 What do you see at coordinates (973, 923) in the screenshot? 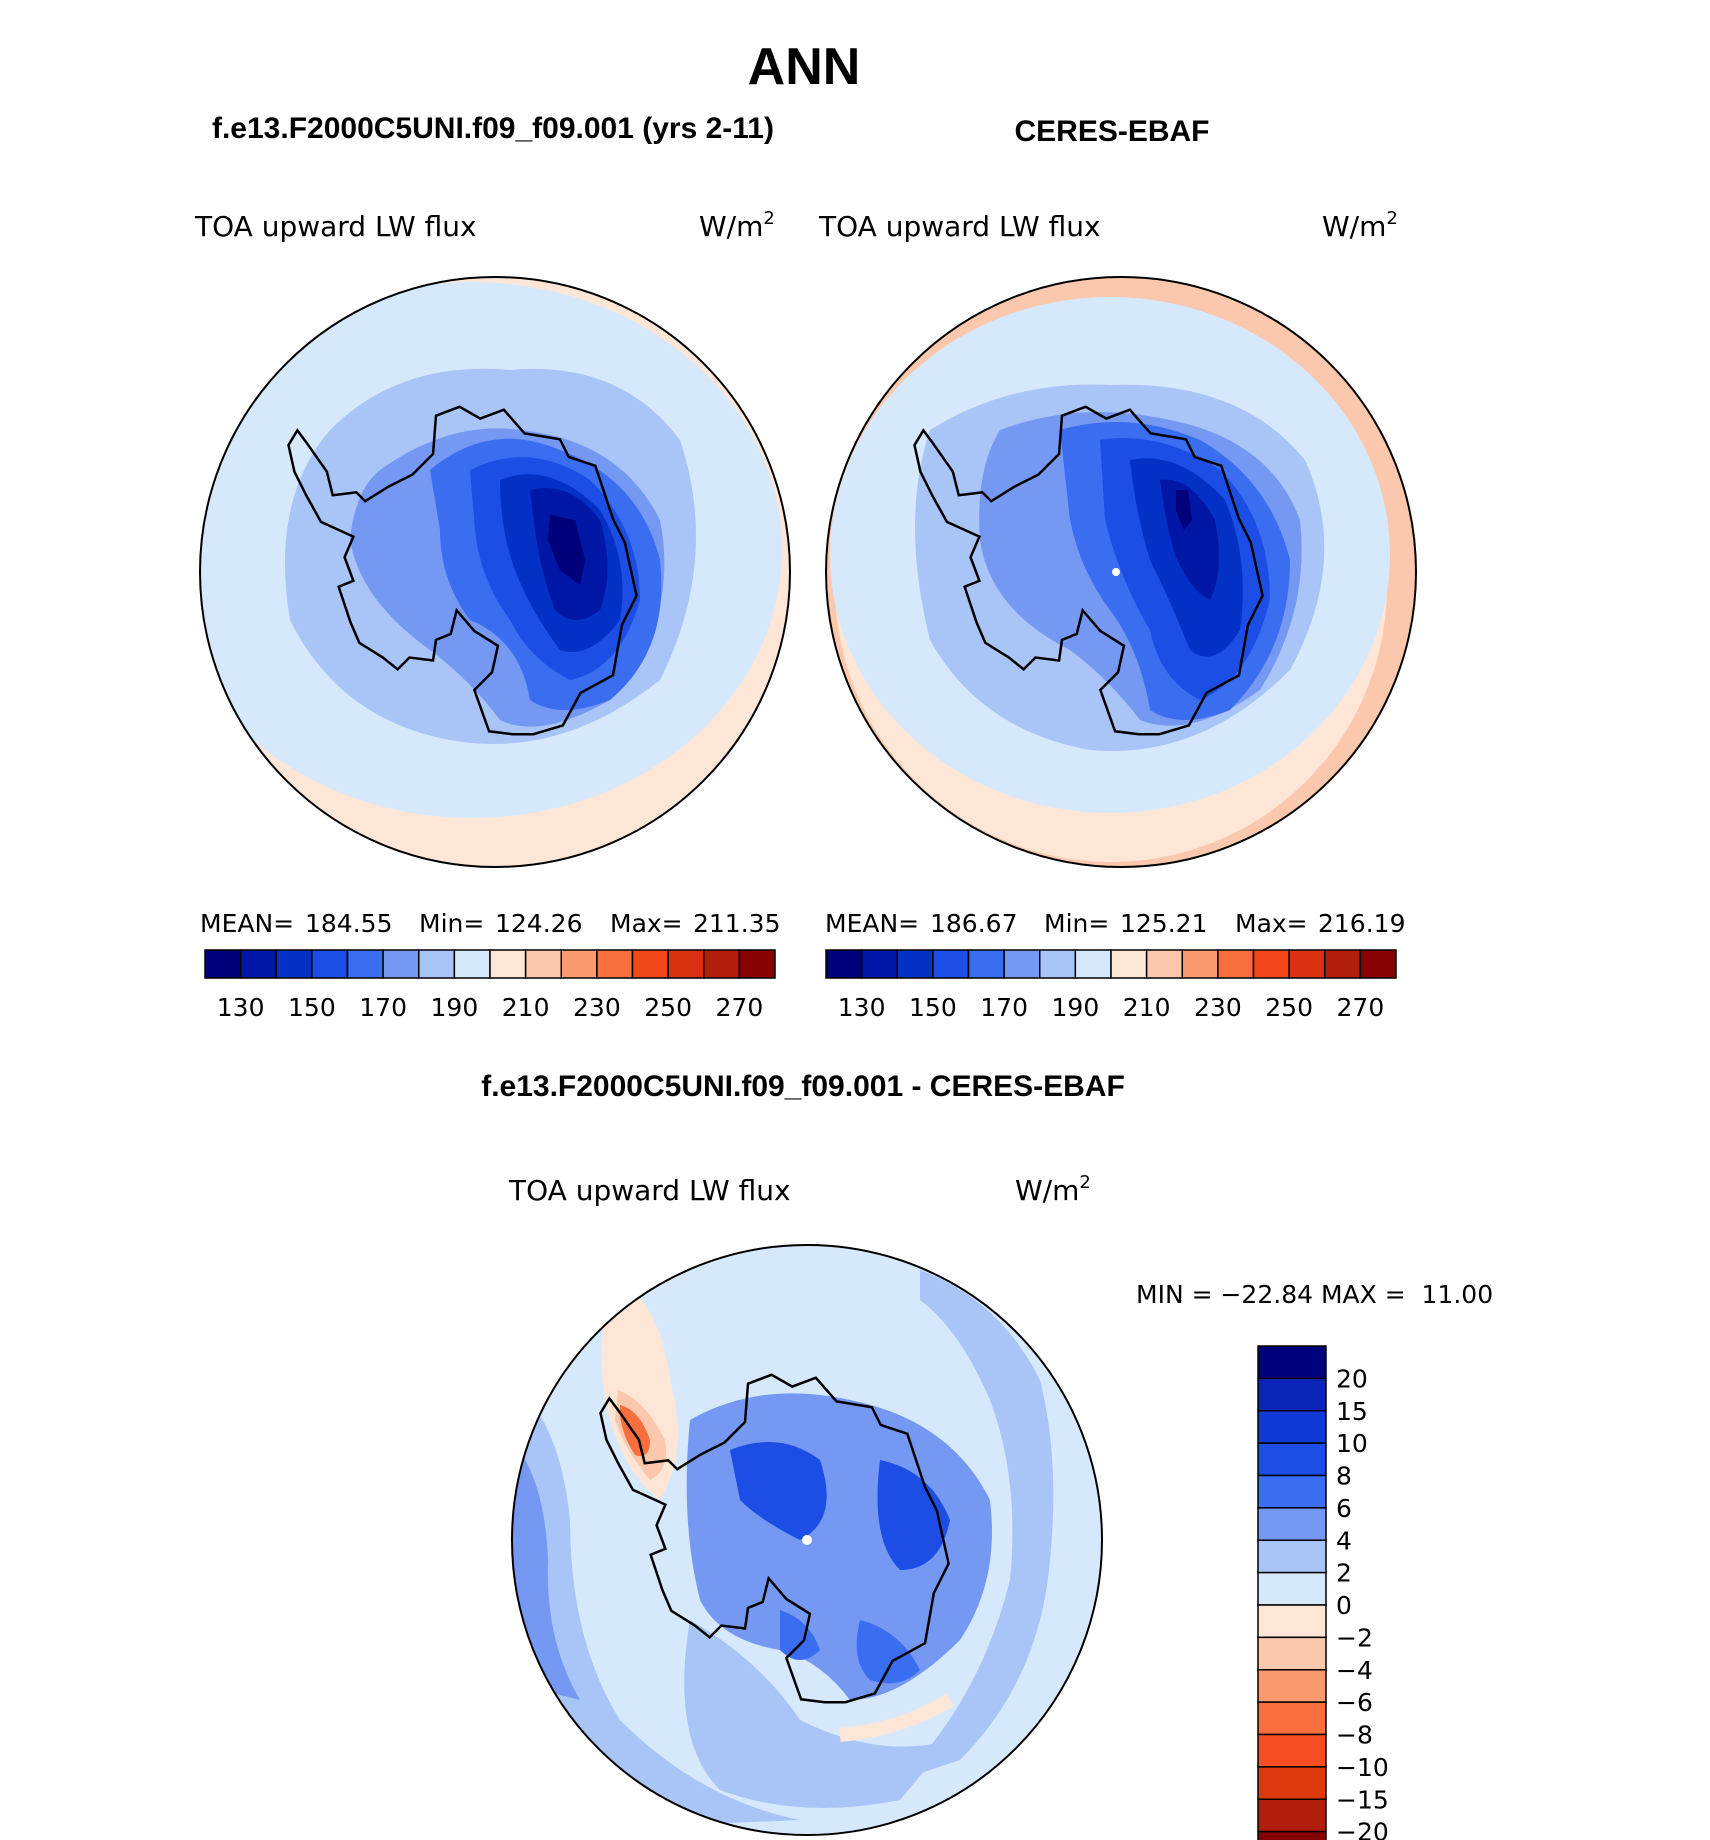
I see `mean-value: 186.67` at bounding box center [973, 923].